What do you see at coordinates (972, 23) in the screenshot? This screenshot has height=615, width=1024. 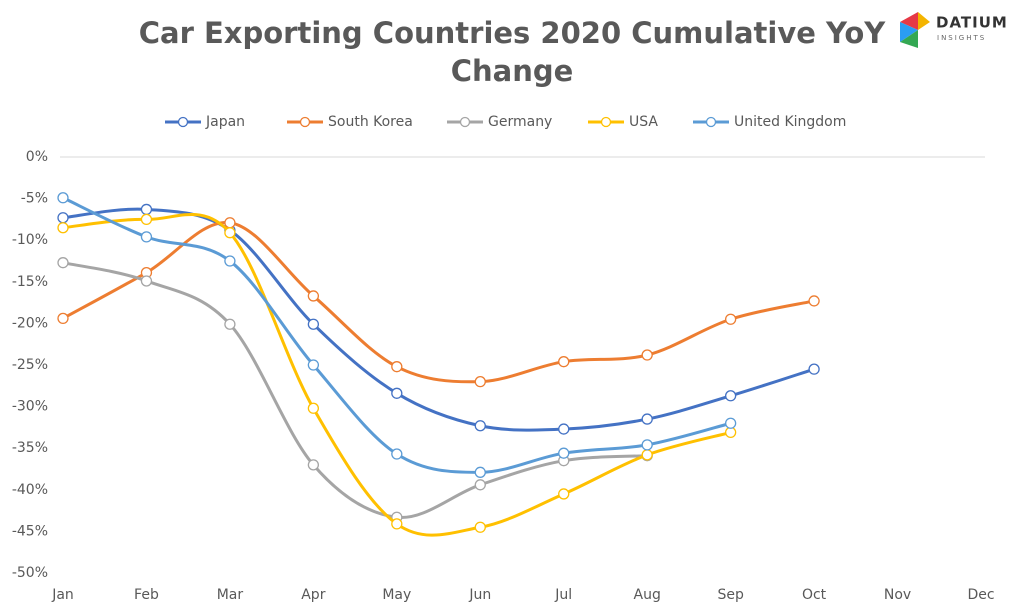 I see `logo-name: DATIUM` at bounding box center [972, 23].